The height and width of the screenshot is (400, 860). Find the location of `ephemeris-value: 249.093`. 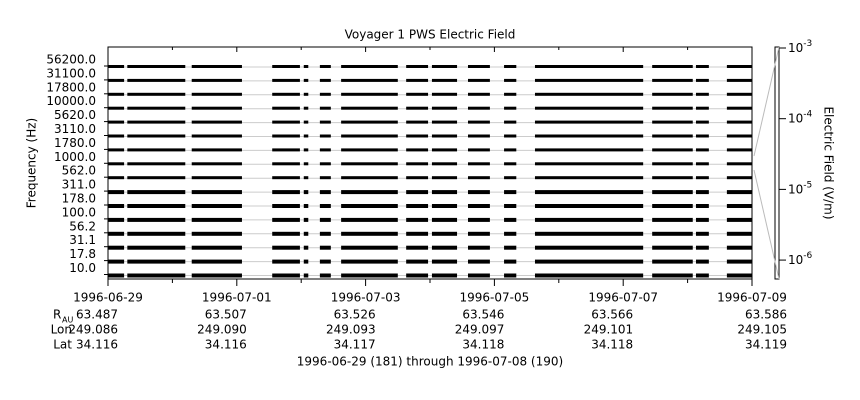

ephemeris-value: 249.093 is located at coordinates (351, 330).